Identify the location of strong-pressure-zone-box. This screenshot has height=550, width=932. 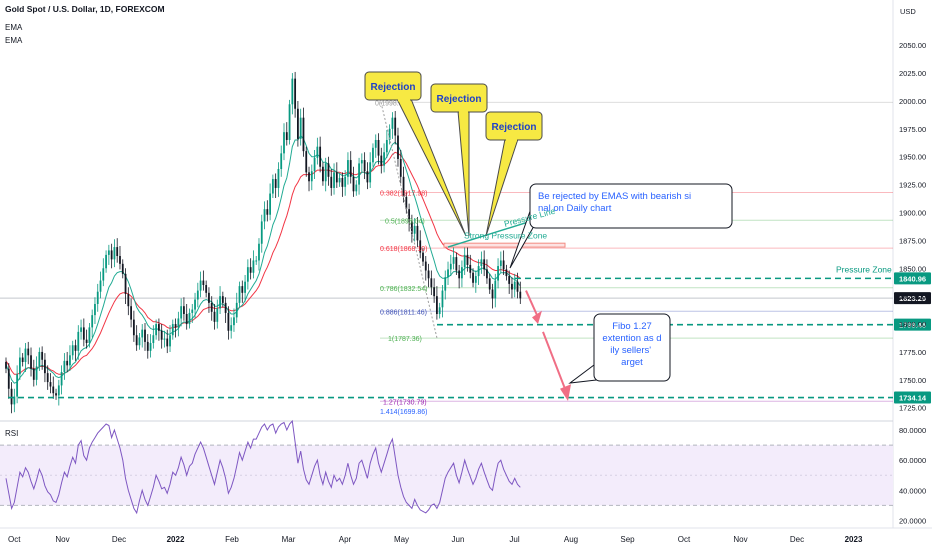
(504, 245).